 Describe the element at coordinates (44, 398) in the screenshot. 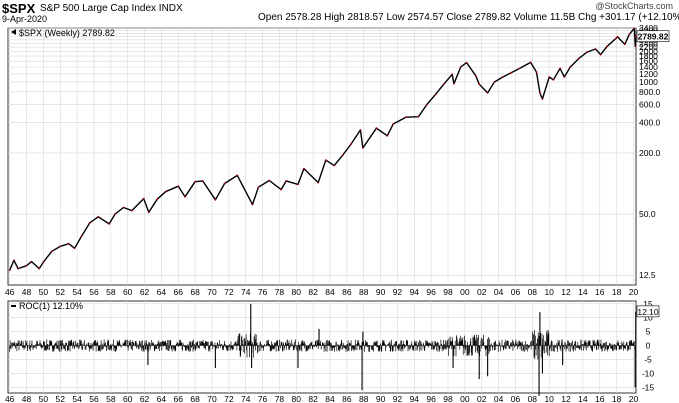

I see `roc-x-tick-label: 50` at that location.